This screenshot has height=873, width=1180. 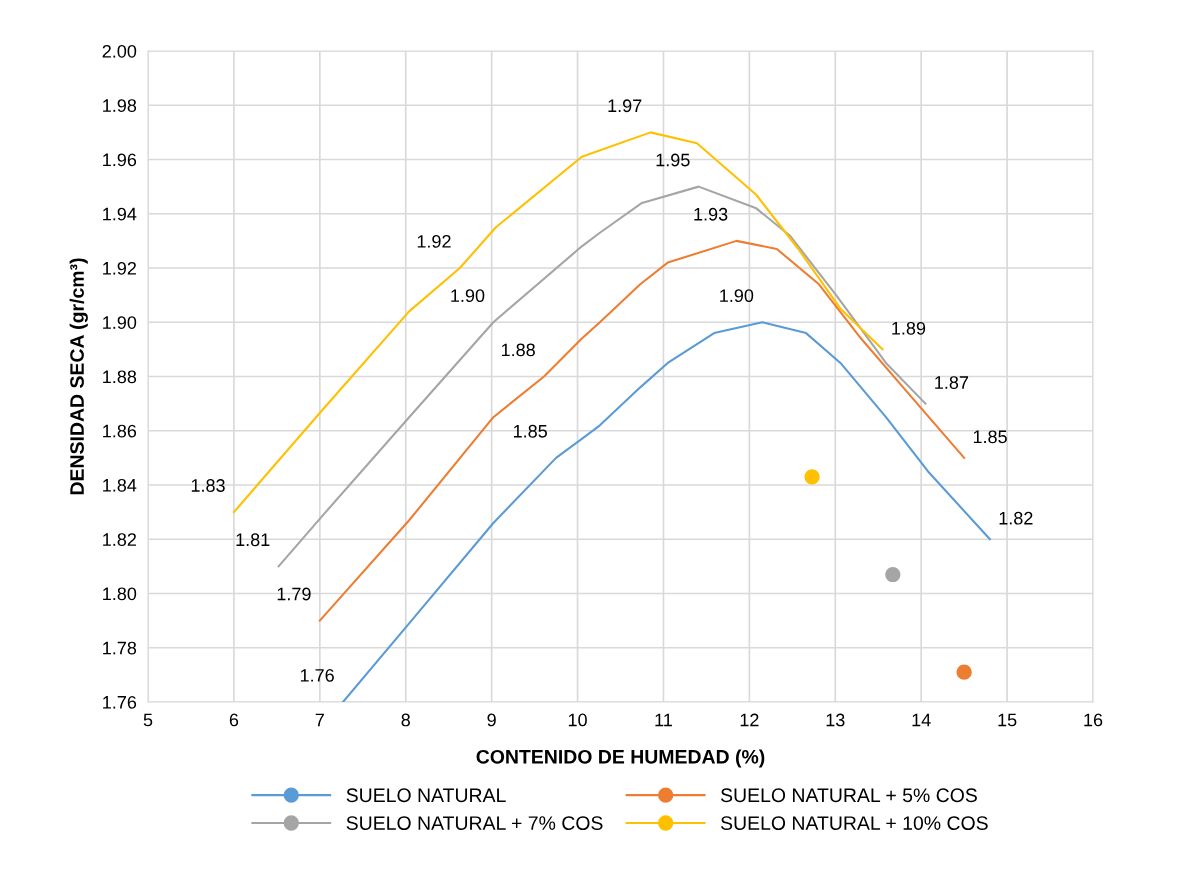 I want to click on y-tick-label: 1.88, so click(x=120, y=377).